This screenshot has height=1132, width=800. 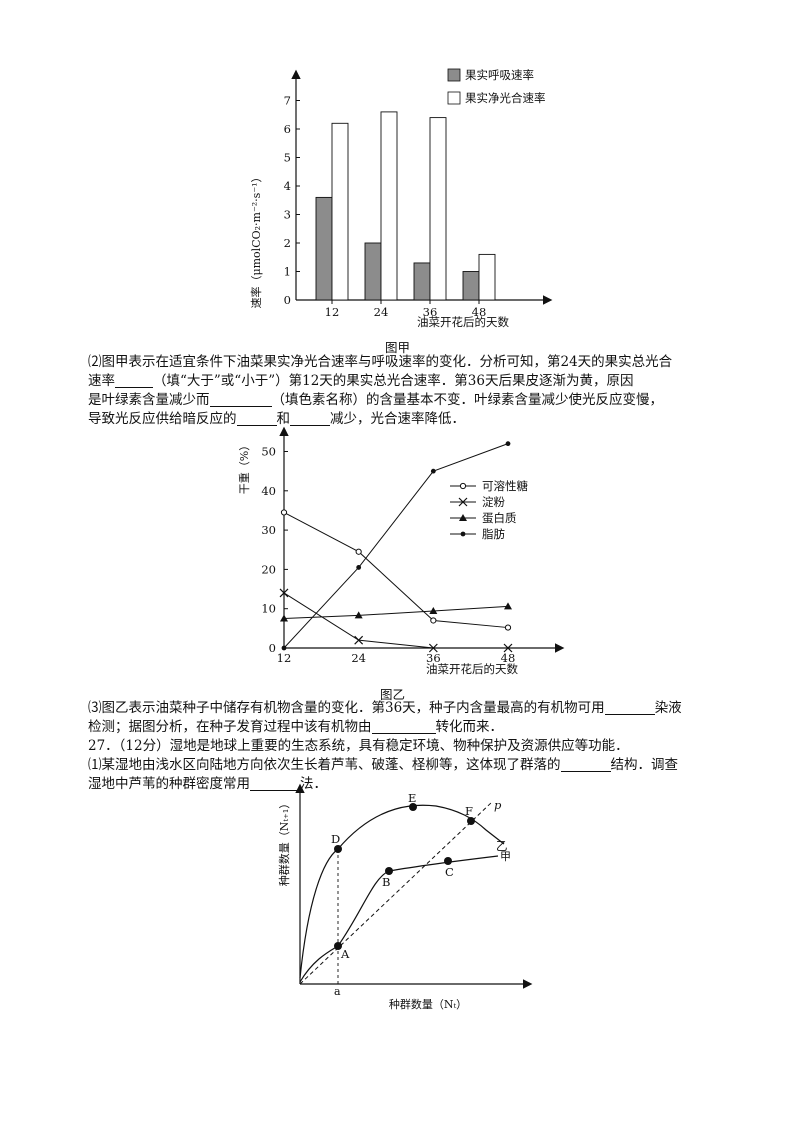 What do you see at coordinates (463, 486) in the screenshot?
I see `legend-marker-soluble-sugar` at bounding box center [463, 486].